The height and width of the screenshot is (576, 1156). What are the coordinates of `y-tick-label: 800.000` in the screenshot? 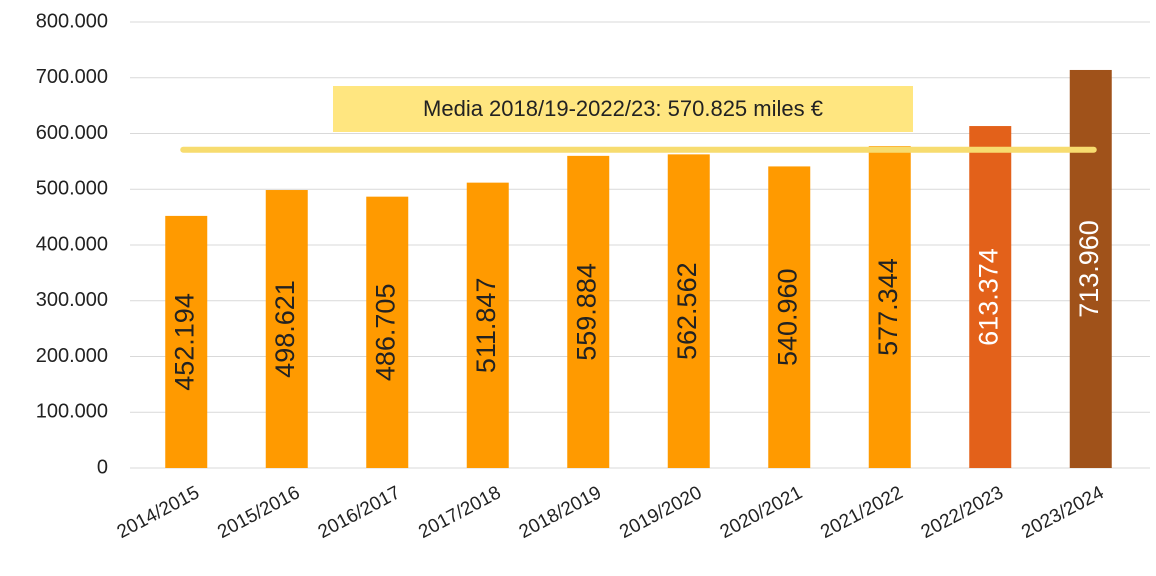 It's located at (72, 21).